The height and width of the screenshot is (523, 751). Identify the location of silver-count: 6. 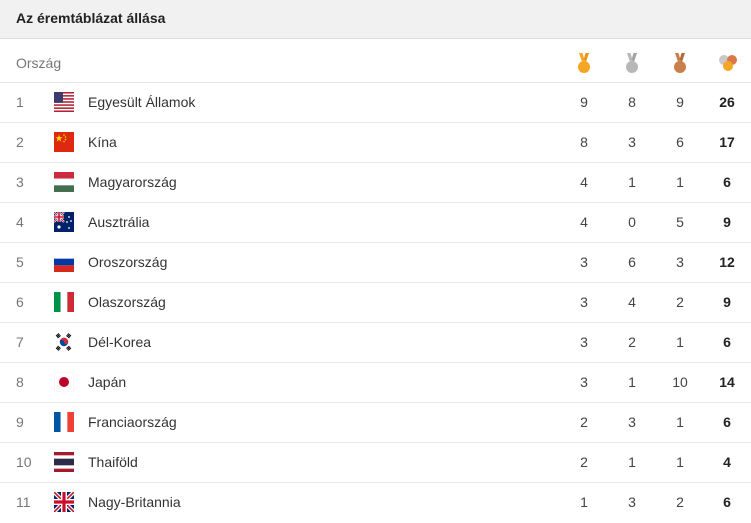
(632, 262).